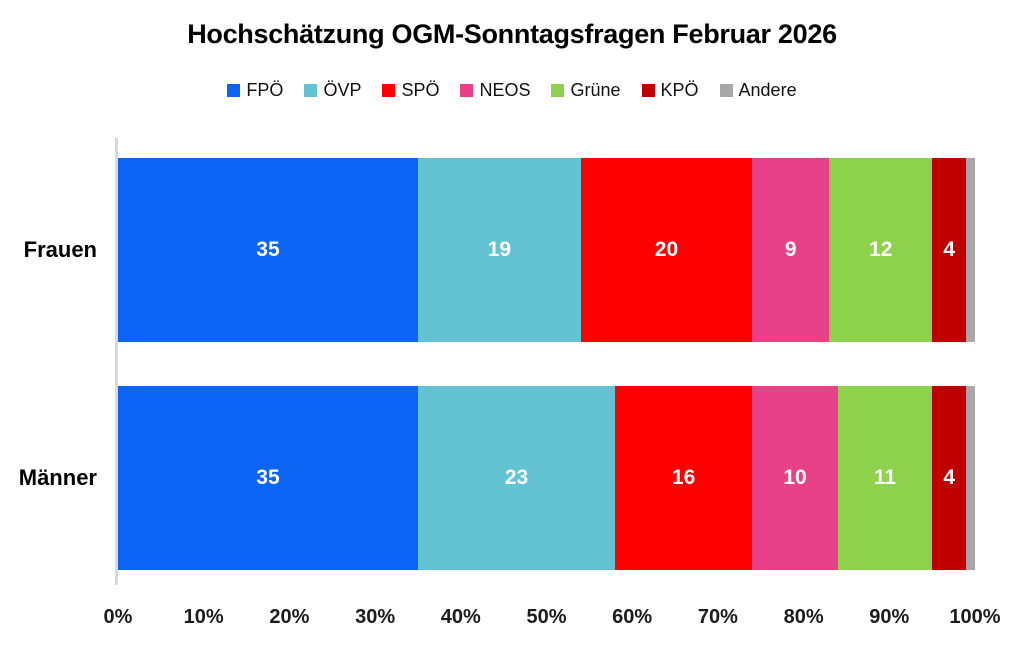 The width and height of the screenshot is (1024, 647). I want to click on x-tick-label: 0%, so click(118, 617).